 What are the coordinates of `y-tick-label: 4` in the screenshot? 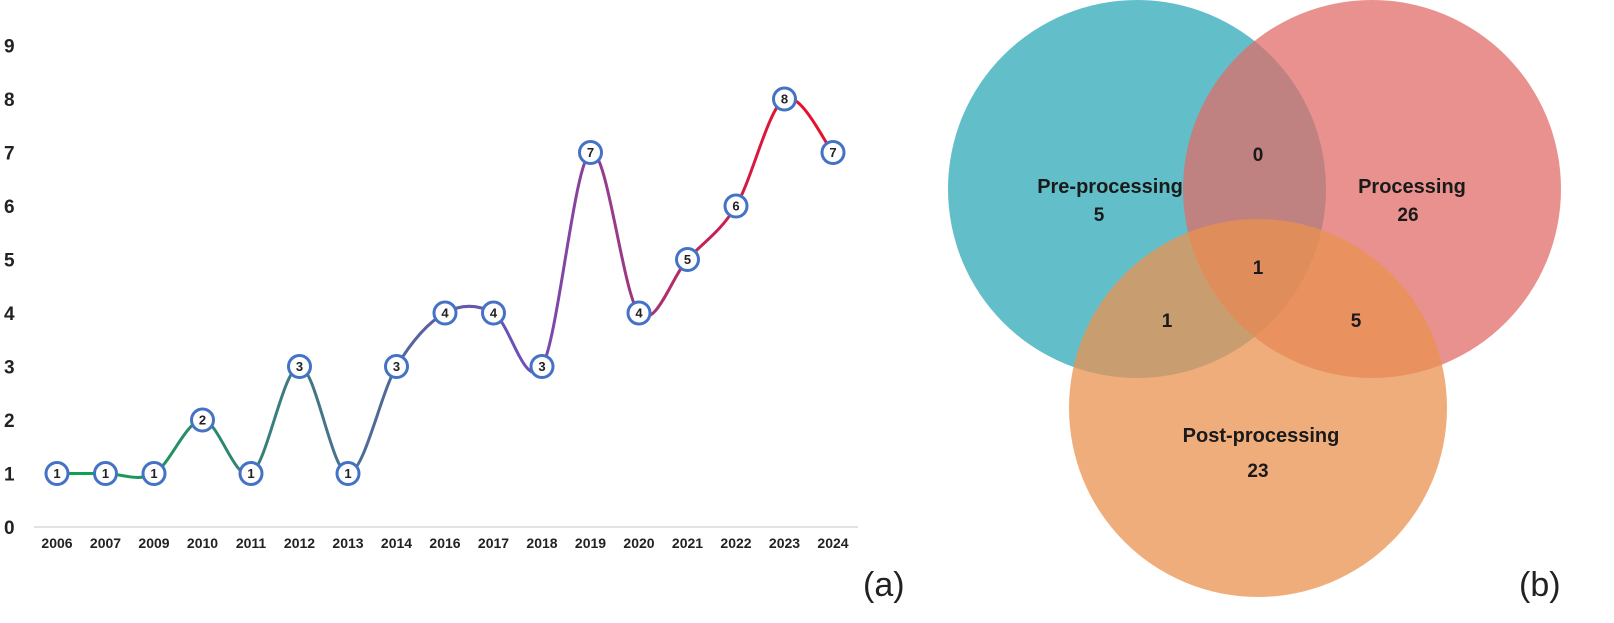 It's located at (9, 314).